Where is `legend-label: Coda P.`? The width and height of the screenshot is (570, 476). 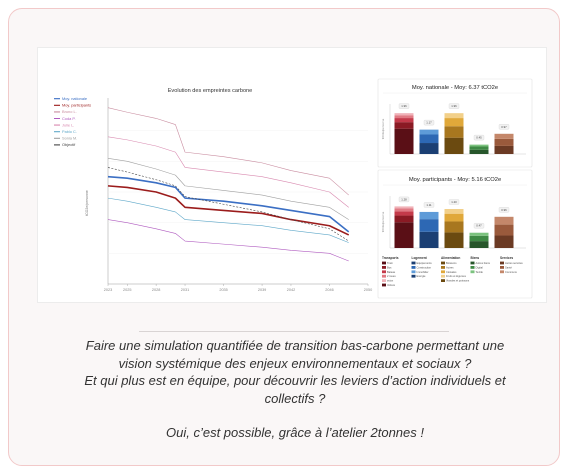 legend-label: Coda P. is located at coordinates (69, 118).